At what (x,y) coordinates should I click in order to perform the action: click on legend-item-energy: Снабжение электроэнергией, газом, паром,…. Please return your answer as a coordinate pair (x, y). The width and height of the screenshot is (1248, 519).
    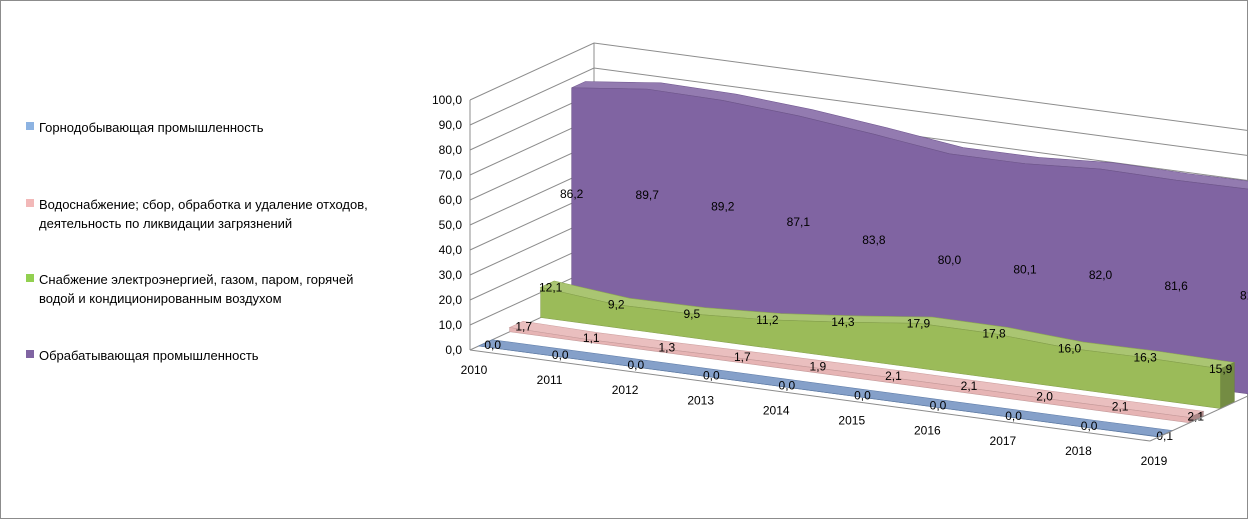
    Looking at the image, I should click on (189, 289).